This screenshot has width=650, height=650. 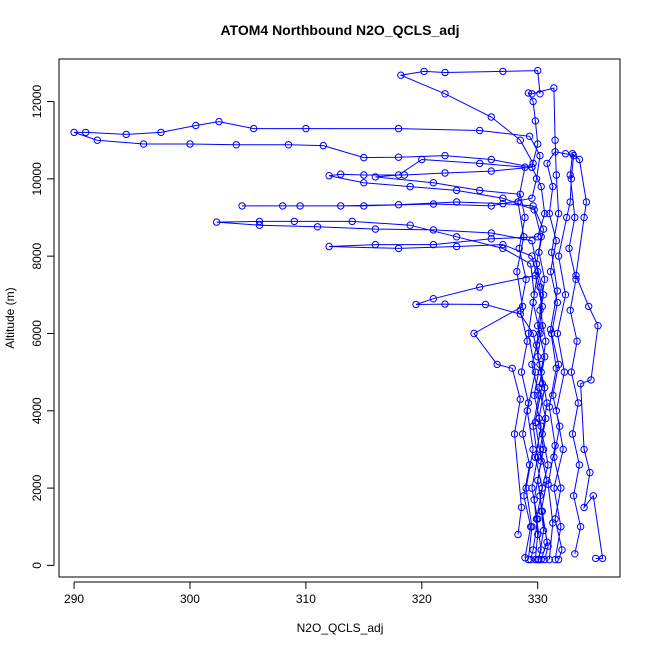 I want to click on y-tick-label: 8000, so click(x=37, y=255).